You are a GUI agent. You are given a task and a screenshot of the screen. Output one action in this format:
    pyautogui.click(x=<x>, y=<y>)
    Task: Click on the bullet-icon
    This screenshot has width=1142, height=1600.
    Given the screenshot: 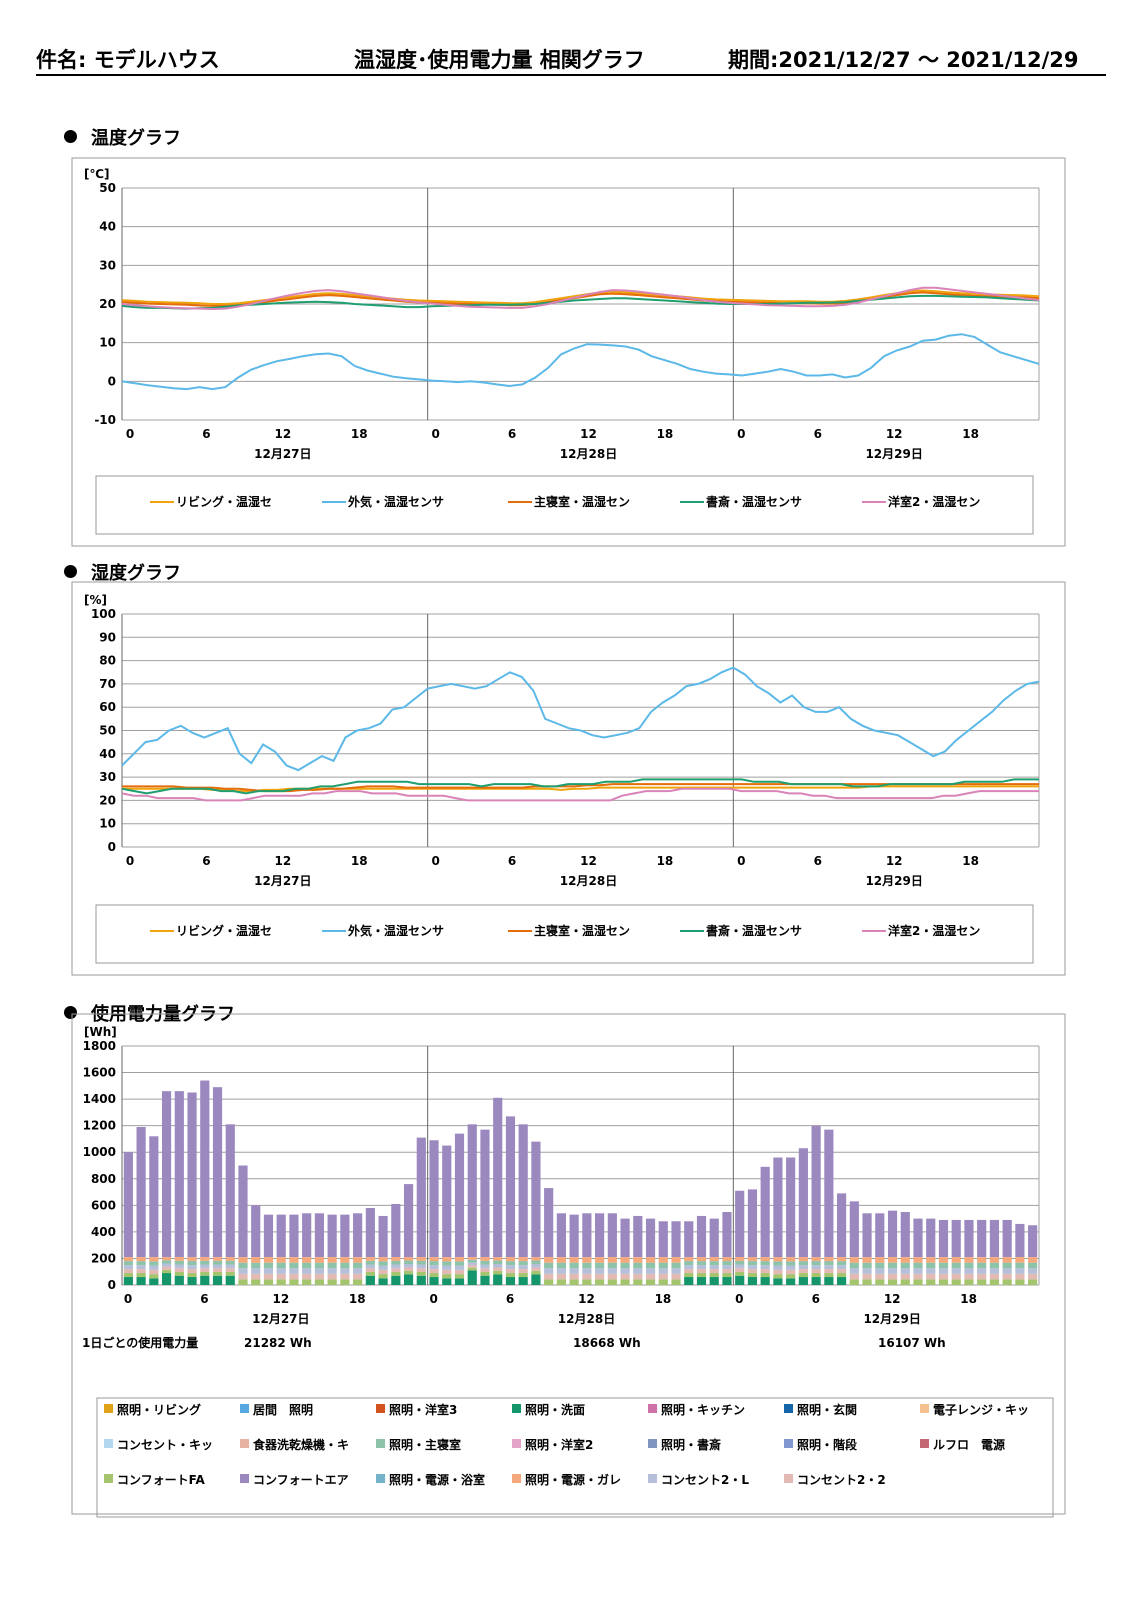 What is the action you would take?
    pyautogui.click(x=70, y=136)
    